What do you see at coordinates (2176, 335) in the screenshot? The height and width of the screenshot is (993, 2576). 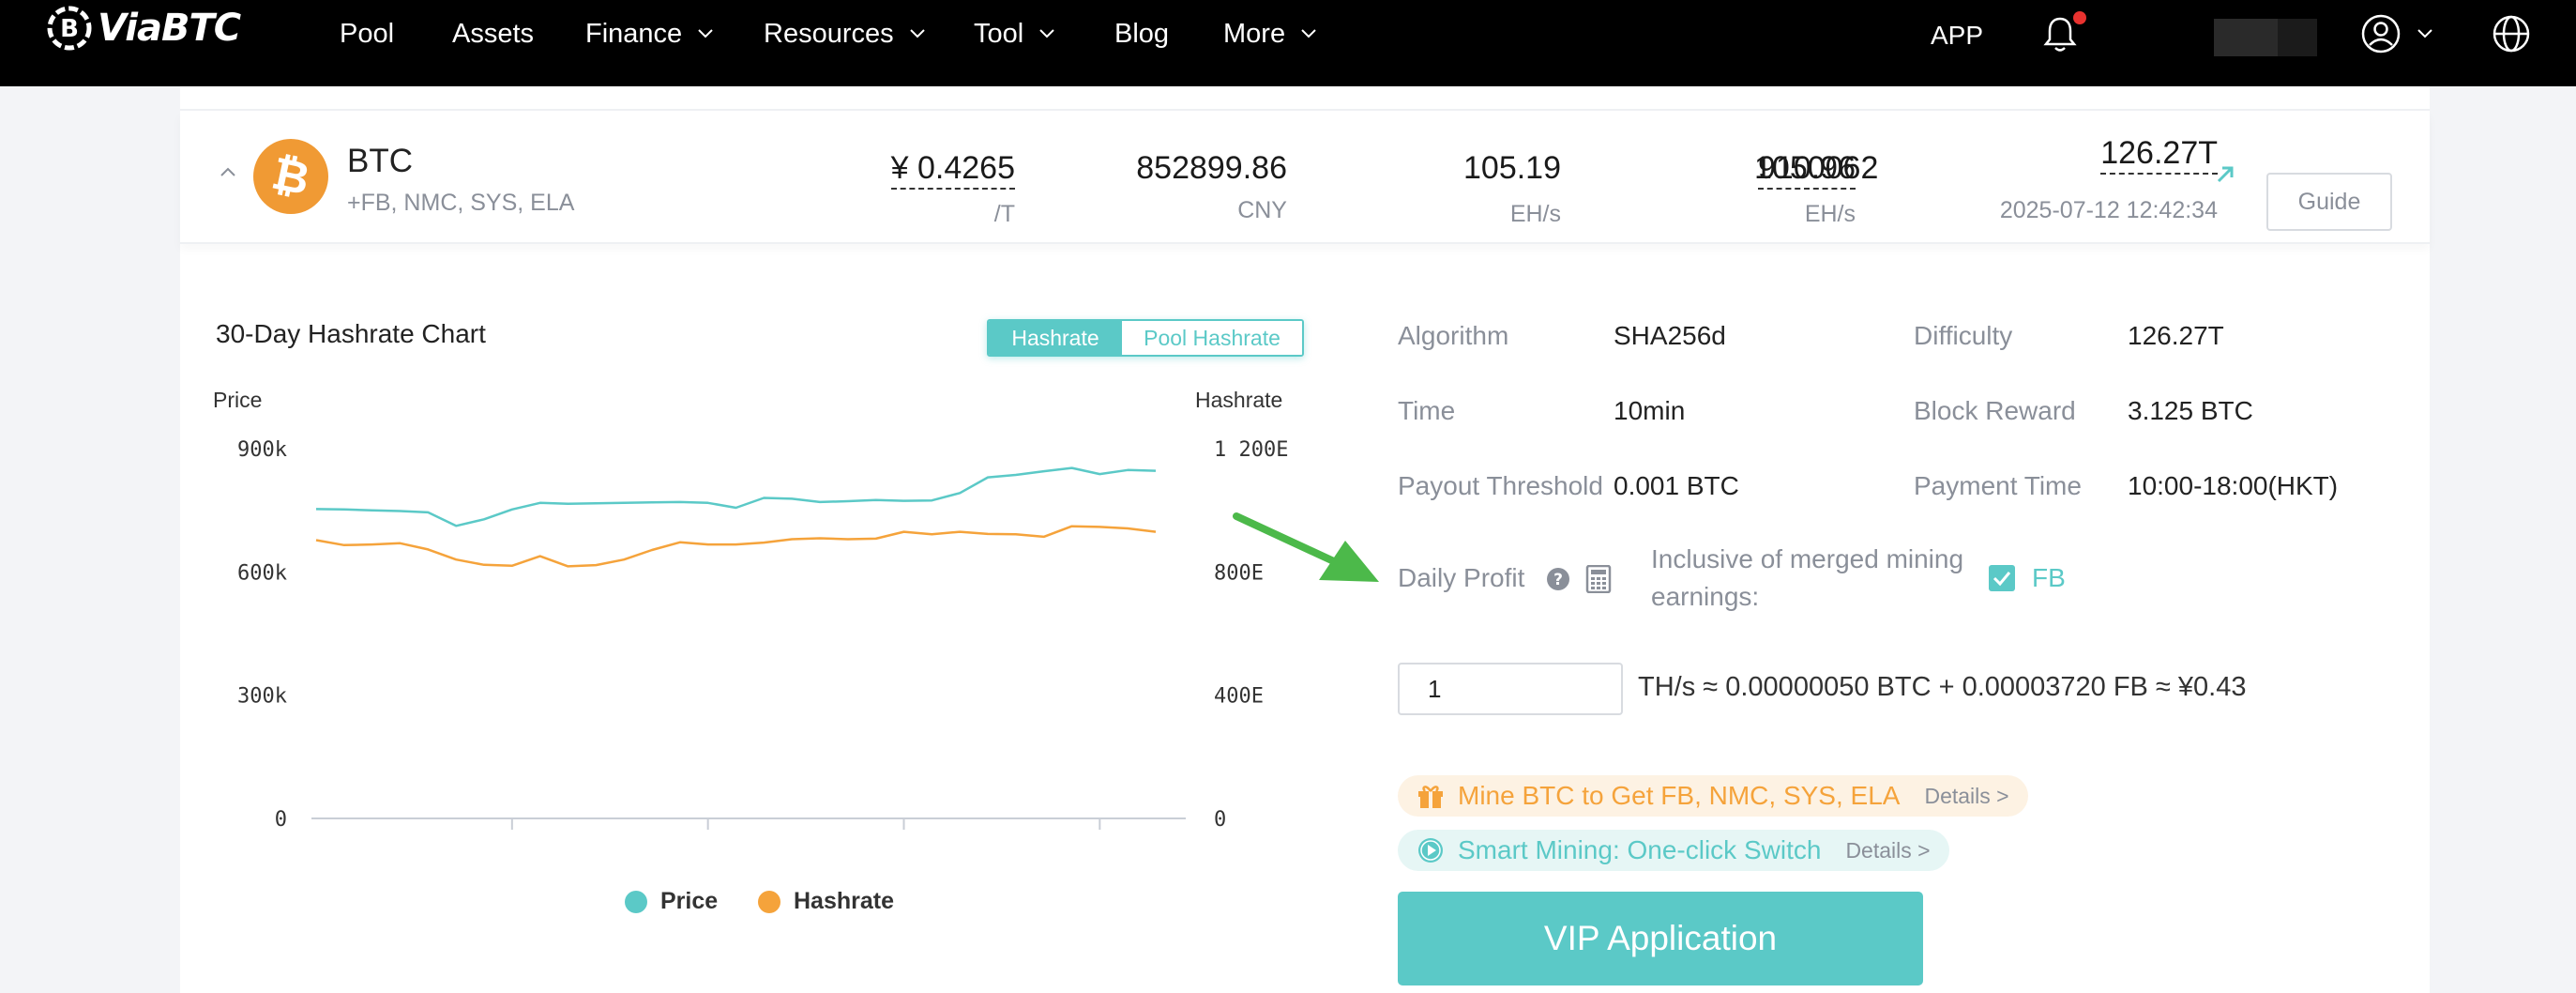 I see `difficulty-info-value: 126.27T` at bounding box center [2176, 335].